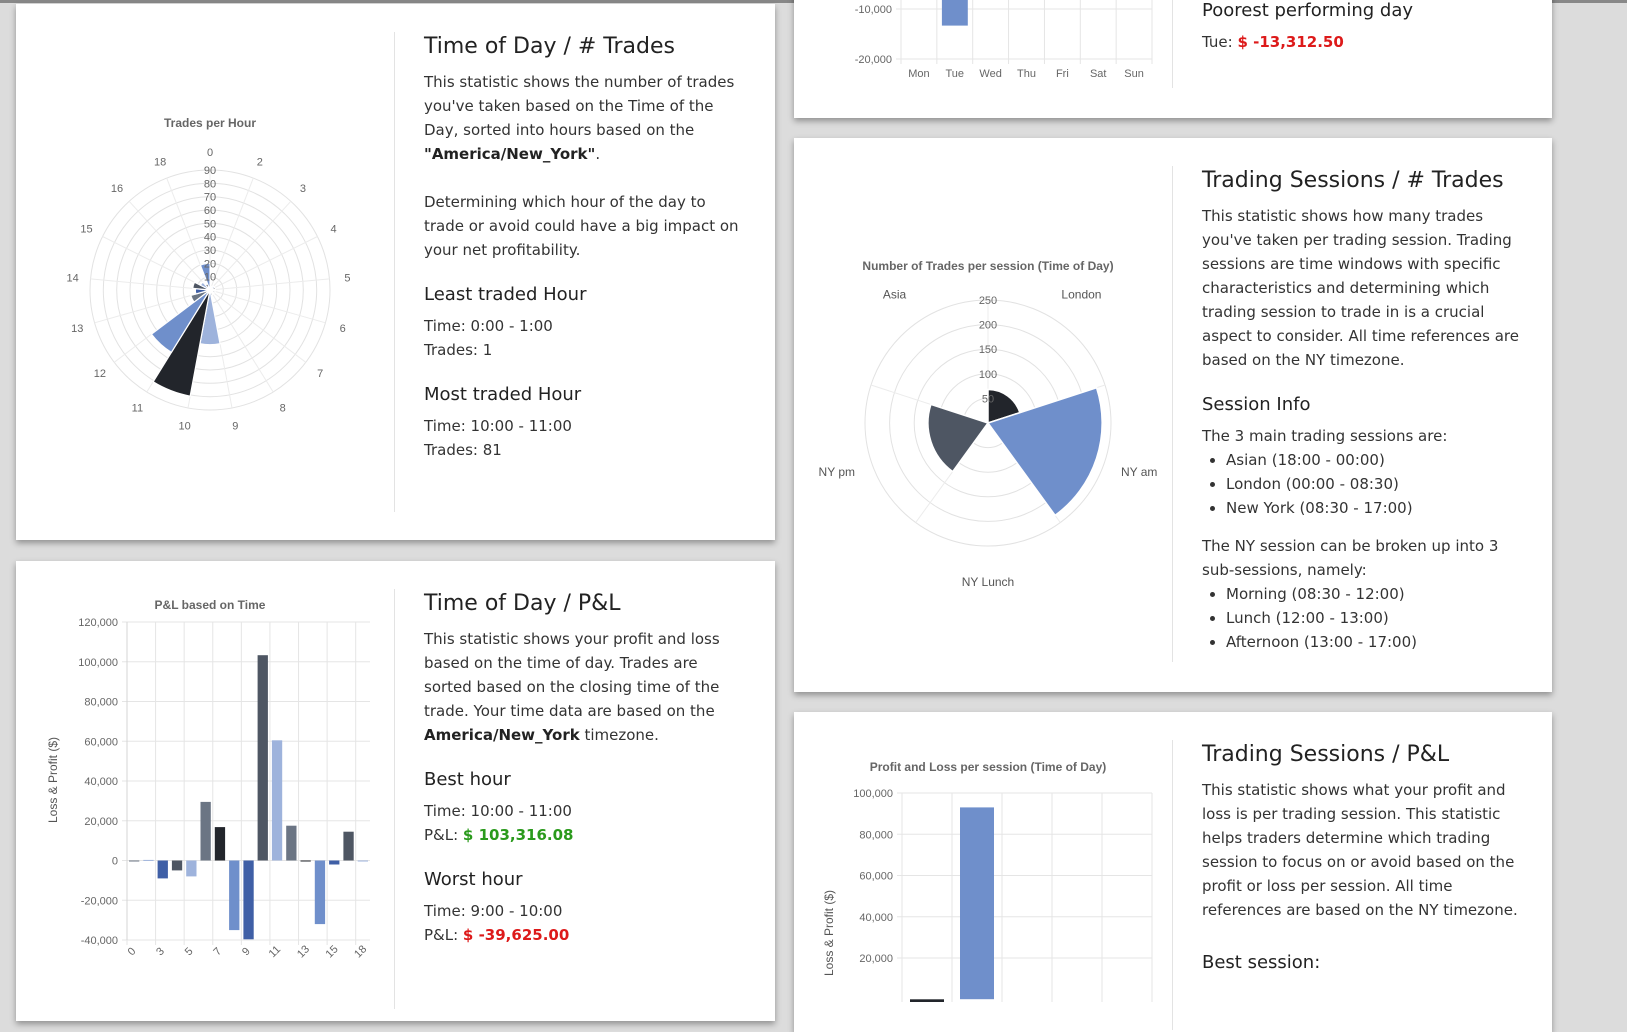 The width and height of the screenshot is (1627, 1032). Describe the element at coordinates (210, 264) in the screenshot. I see `radial-tick-label: 20` at that location.